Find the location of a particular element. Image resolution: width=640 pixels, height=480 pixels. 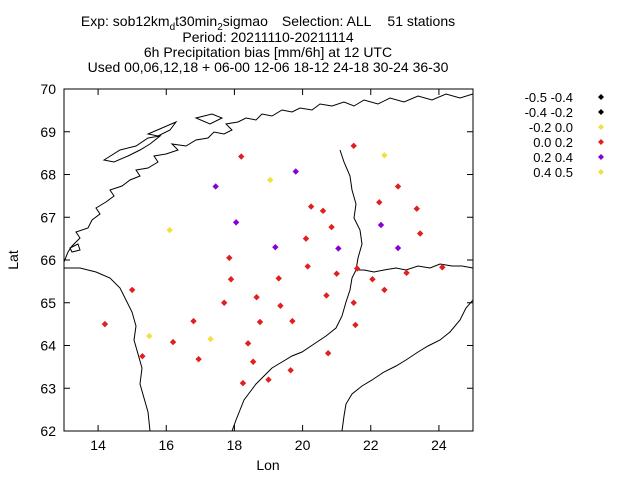

y-tick-label: 62 is located at coordinates (48, 431).